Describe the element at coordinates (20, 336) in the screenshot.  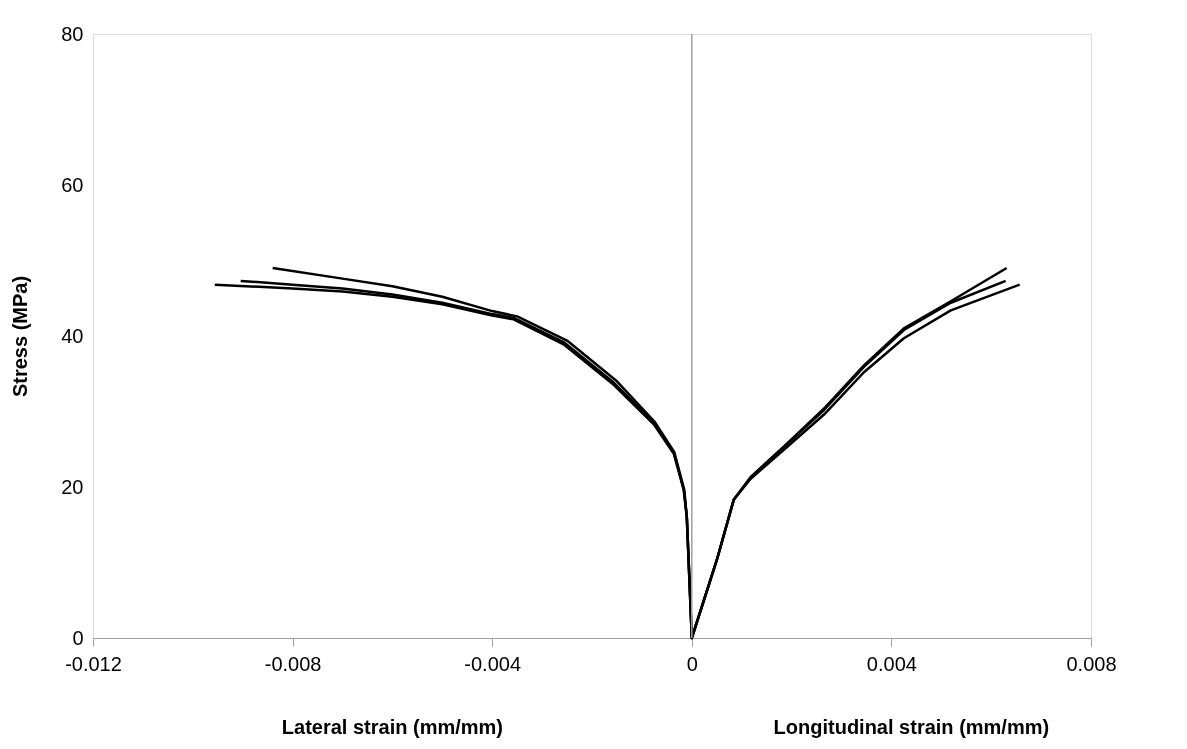
I see `y-axis-title: Stress (MPa)` at that location.